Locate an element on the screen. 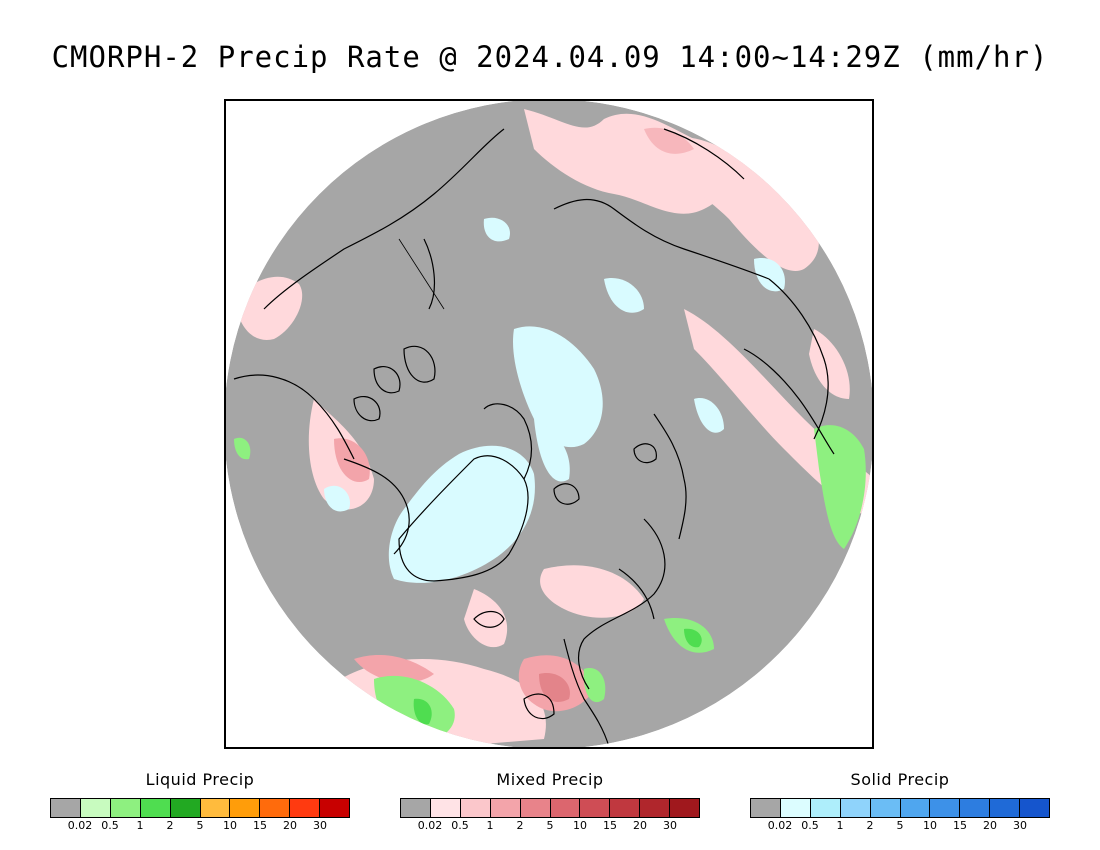 This screenshot has height=850, width=1100. legend-bar-liquid is located at coordinates (200, 808).